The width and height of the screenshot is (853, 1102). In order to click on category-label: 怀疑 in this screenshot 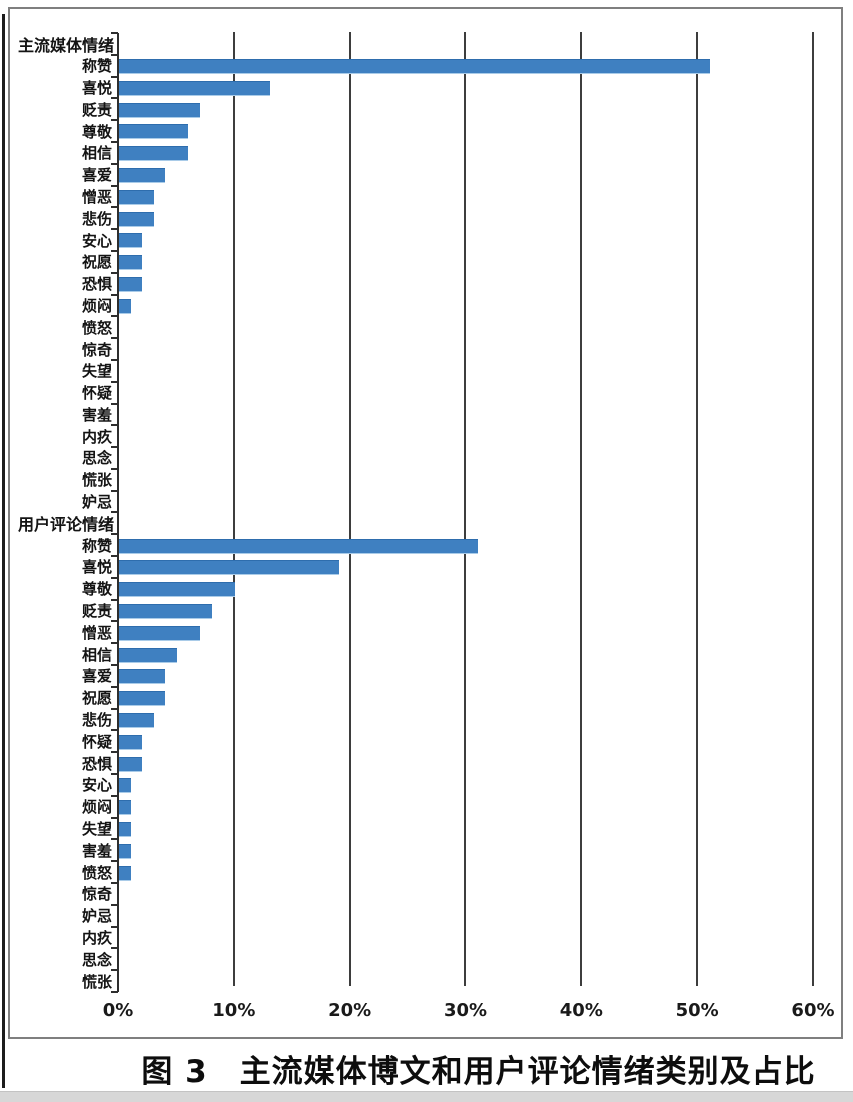, I will do `click(96, 393)`.